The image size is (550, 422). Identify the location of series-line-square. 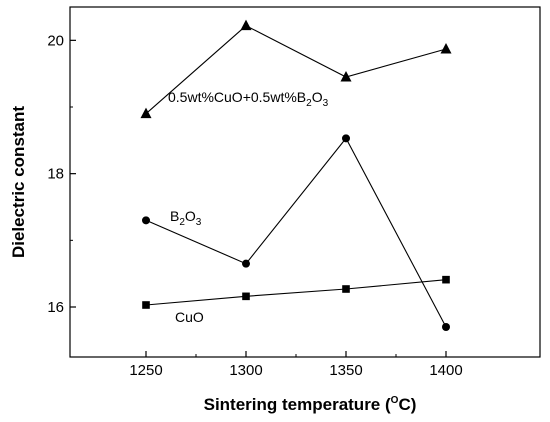
(296, 292).